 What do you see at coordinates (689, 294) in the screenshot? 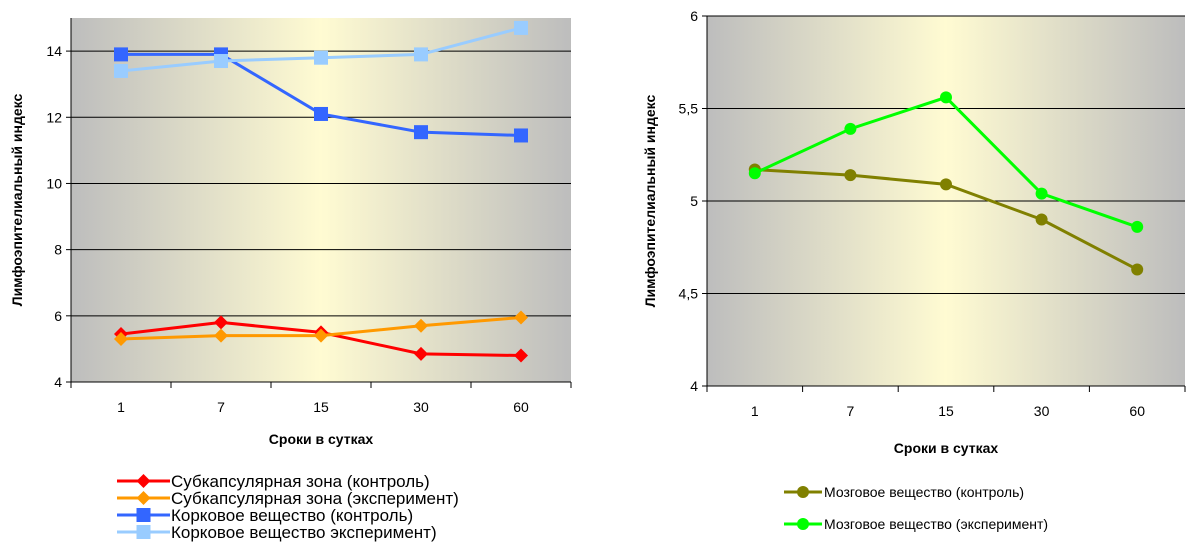
I see `chart-2-y-tick-label: 4,5` at bounding box center [689, 294].